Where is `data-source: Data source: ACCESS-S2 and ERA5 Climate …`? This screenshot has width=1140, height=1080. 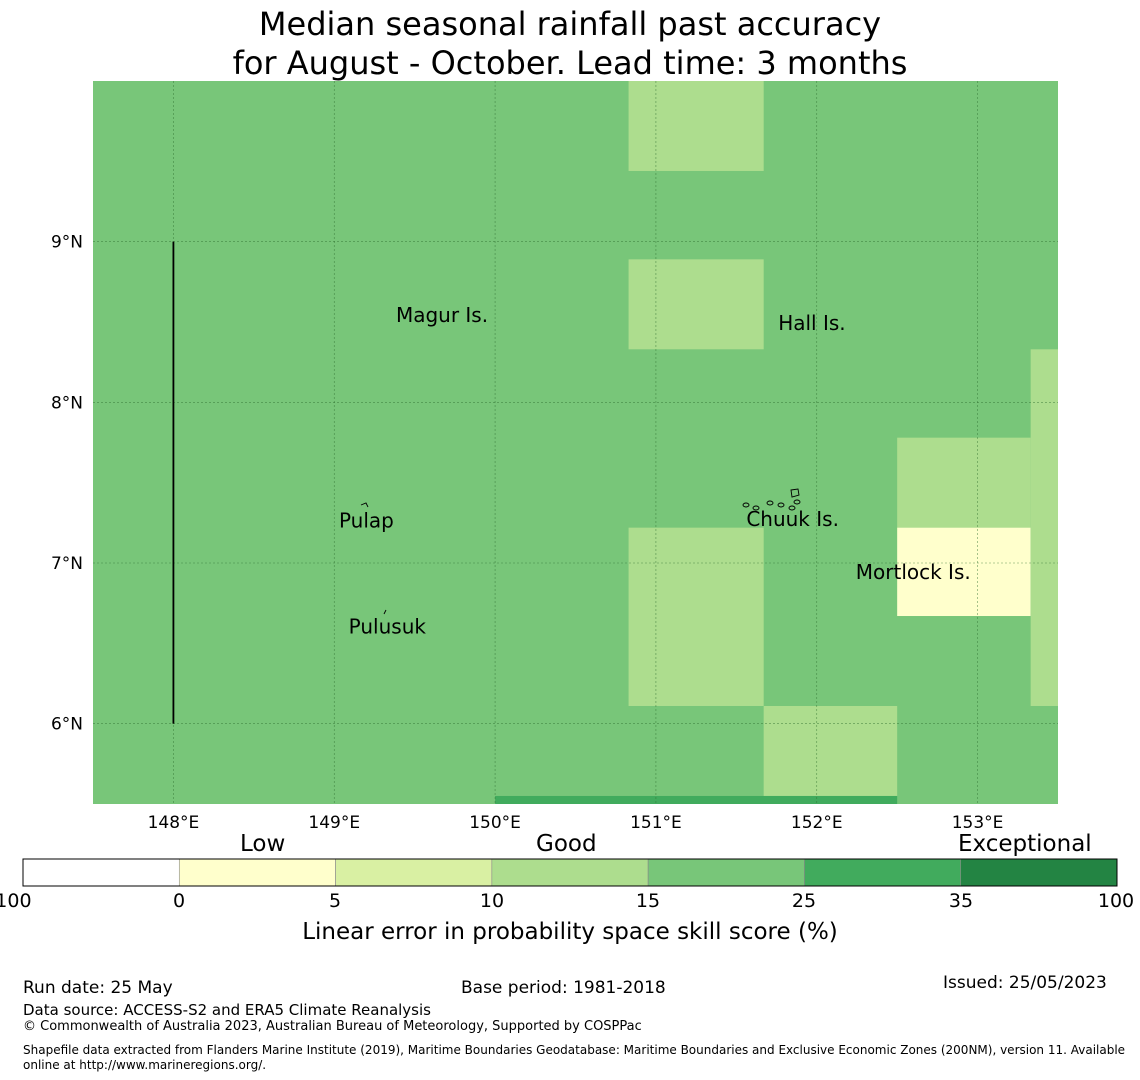
data-source: Data source: ACCESS-S2 and ERA5 Climate … is located at coordinates (227, 1010).